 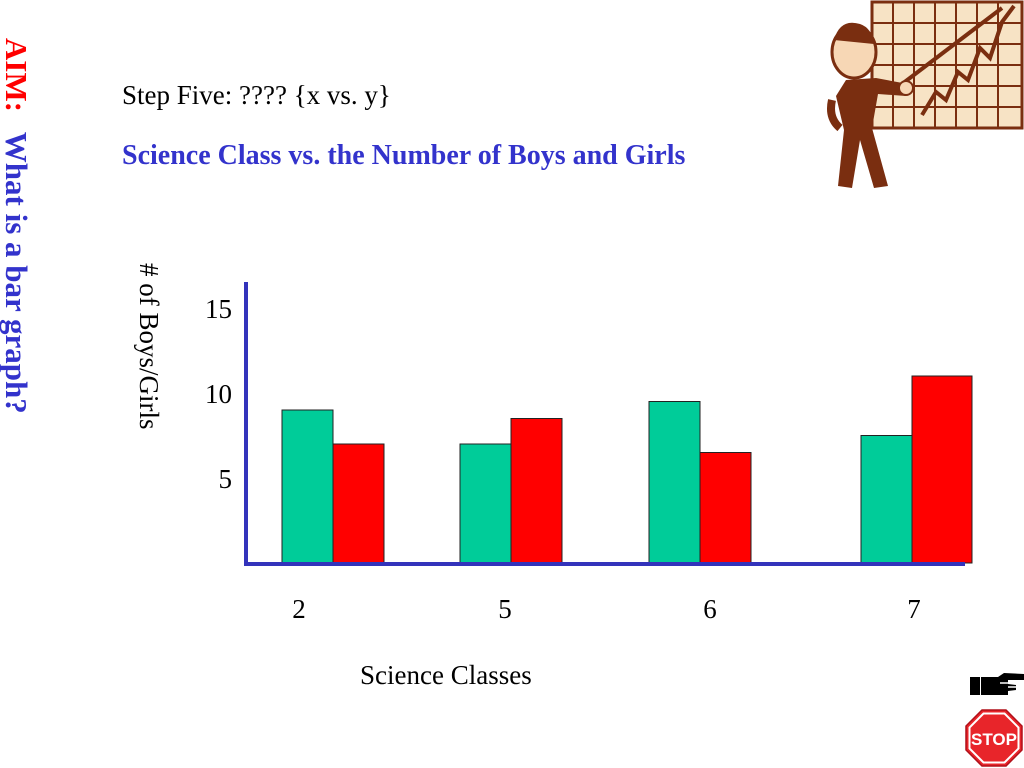 What do you see at coordinates (299, 609) in the screenshot?
I see `x-tick-label: 2` at bounding box center [299, 609].